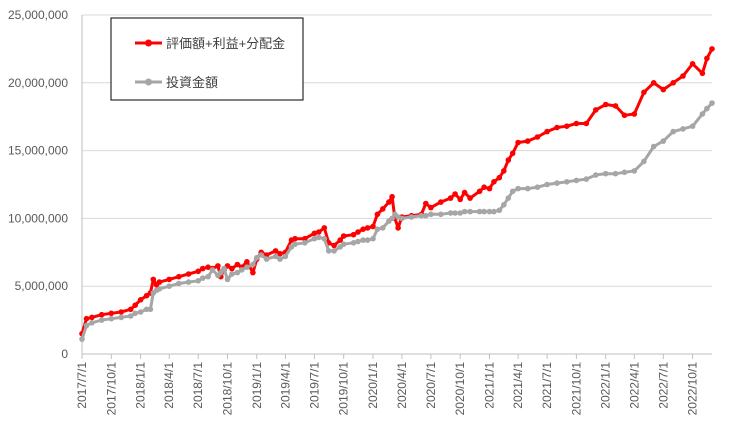  I want to click on x-tick-label: 2021/7/1, so click(547, 385).